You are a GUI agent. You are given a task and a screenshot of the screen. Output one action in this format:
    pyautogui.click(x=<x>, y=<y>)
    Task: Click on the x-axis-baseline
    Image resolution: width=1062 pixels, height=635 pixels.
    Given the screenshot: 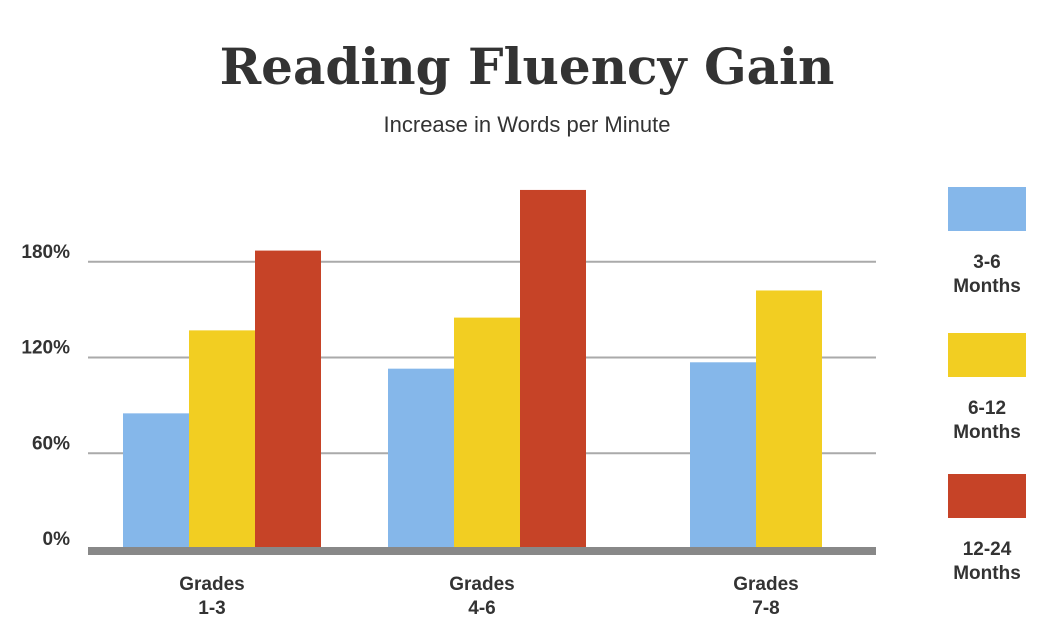 What is the action you would take?
    pyautogui.click(x=482, y=551)
    